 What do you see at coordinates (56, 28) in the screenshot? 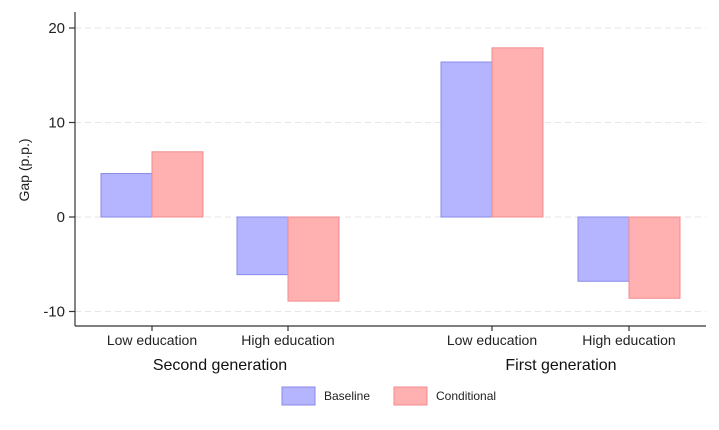
I see `y-tick-label: 20` at bounding box center [56, 28].